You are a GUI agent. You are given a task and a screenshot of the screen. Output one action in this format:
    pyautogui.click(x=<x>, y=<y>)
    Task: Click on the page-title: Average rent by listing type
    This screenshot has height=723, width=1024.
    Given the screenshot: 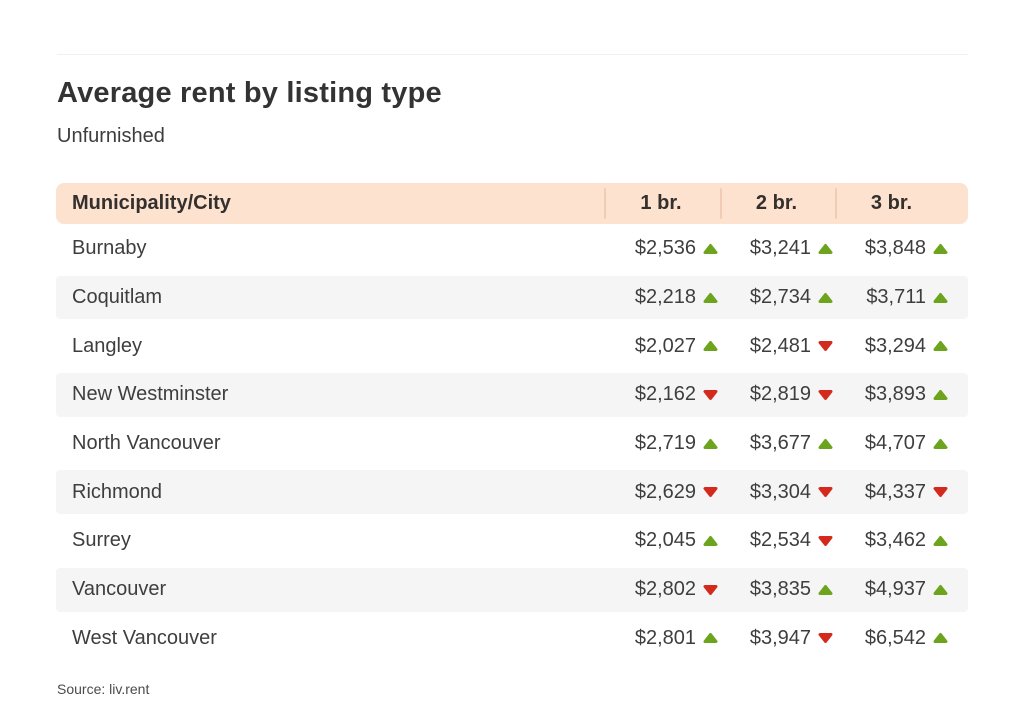 What is the action you would take?
    pyautogui.click(x=249, y=93)
    